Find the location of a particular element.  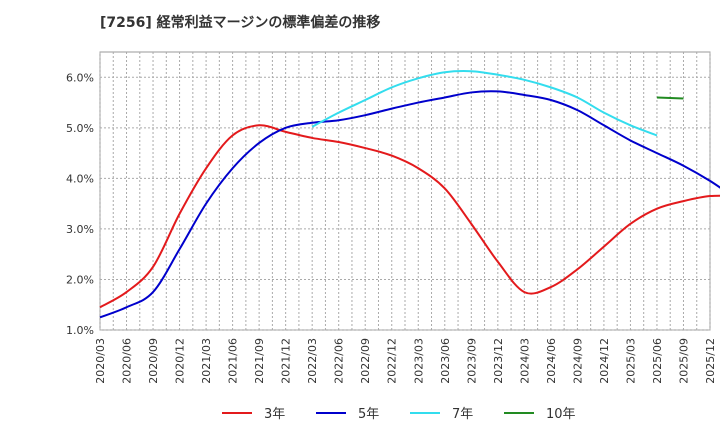

x-tick-label: 2023/12 is located at coordinates (498, 361).